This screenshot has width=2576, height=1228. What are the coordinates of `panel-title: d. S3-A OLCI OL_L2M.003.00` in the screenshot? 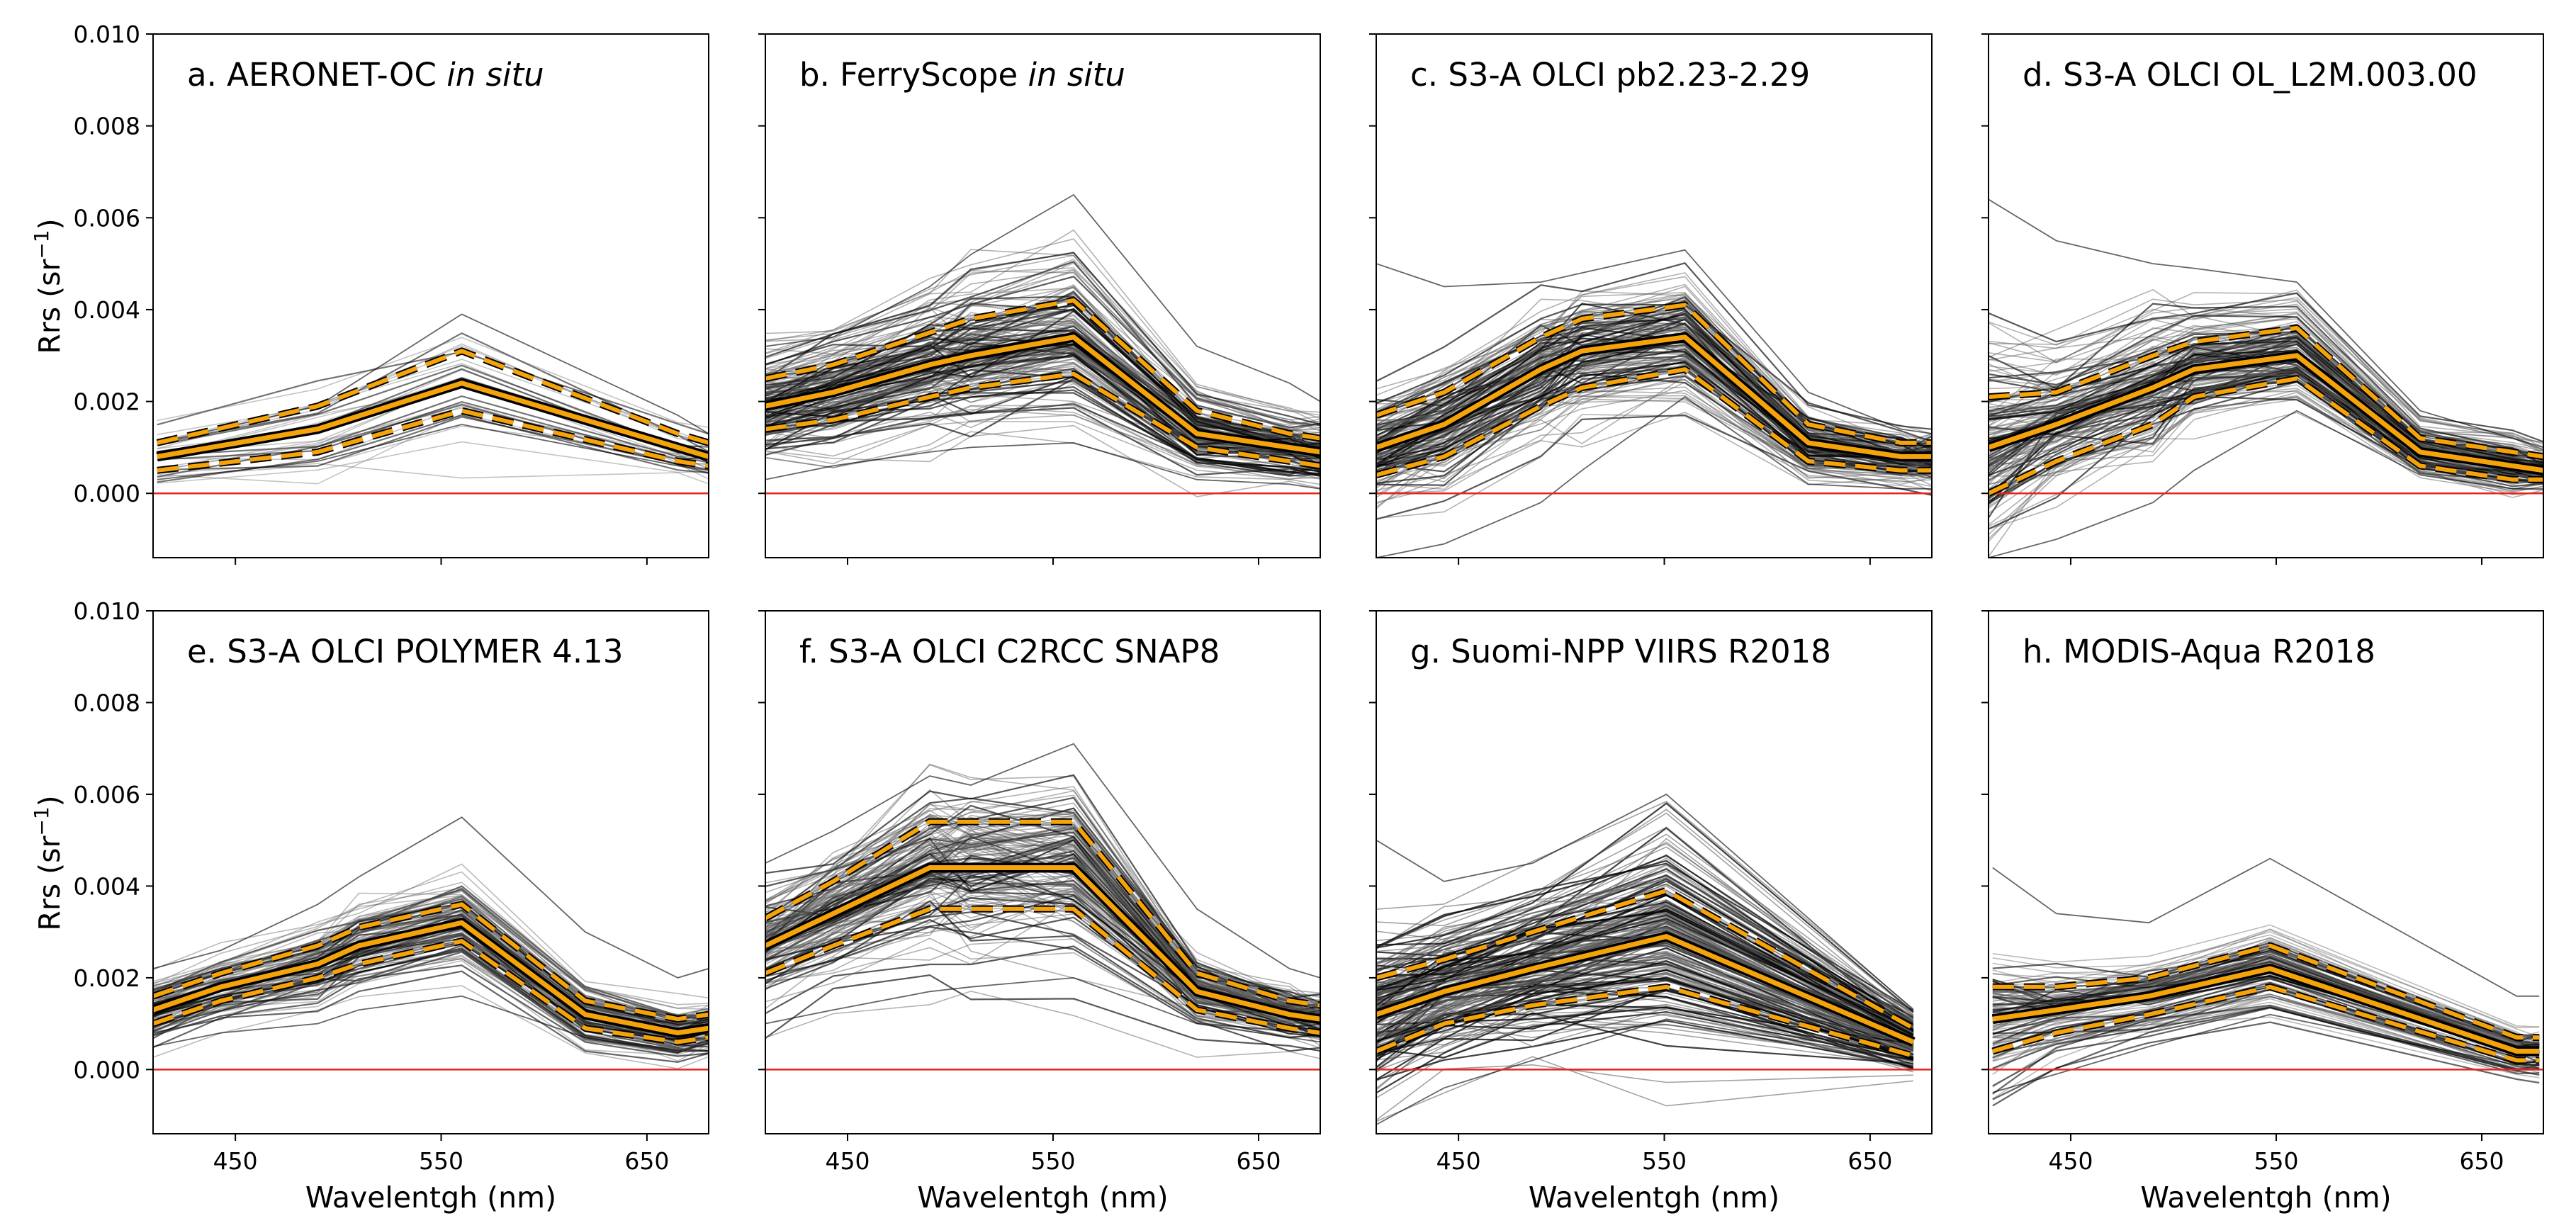 It's located at (2250, 75).